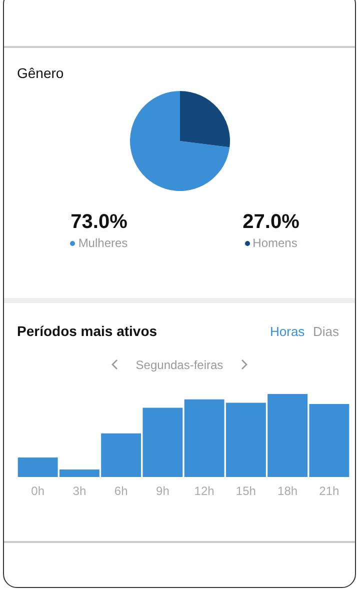 This screenshot has width=362, height=592. What do you see at coordinates (204, 491) in the screenshot?
I see `x-tick-label: 12h` at bounding box center [204, 491].